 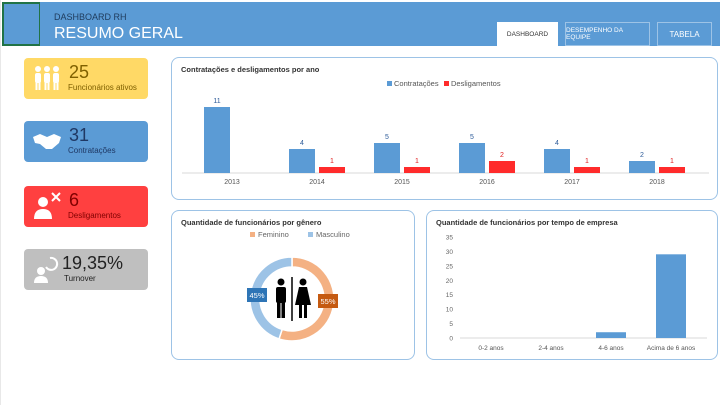 What do you see at coordinates (47, 141) in the screenshot?
I see `handshake-icon` at bounding box center [47, 141].